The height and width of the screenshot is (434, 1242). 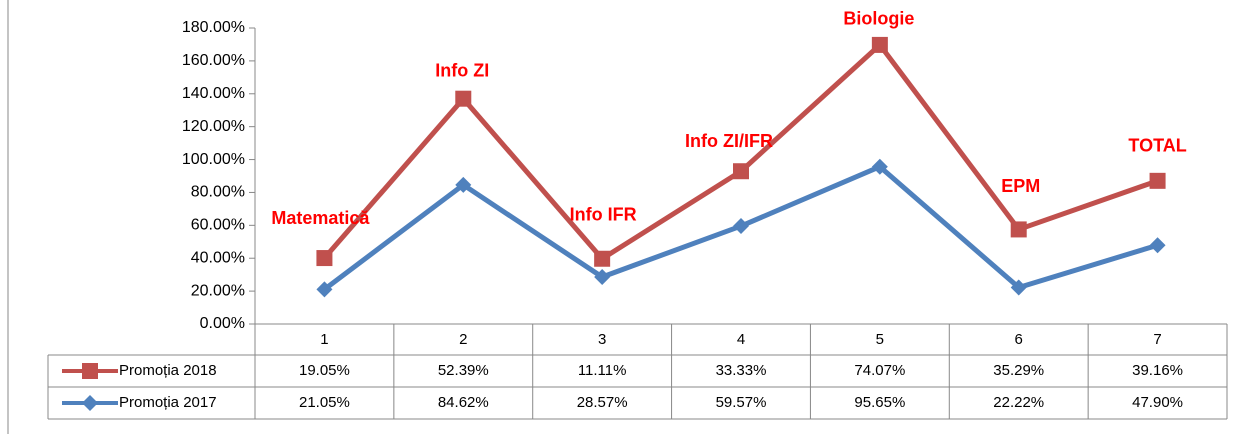 I want to click on x-tick-label: 7, so click(x=1157, y=339).